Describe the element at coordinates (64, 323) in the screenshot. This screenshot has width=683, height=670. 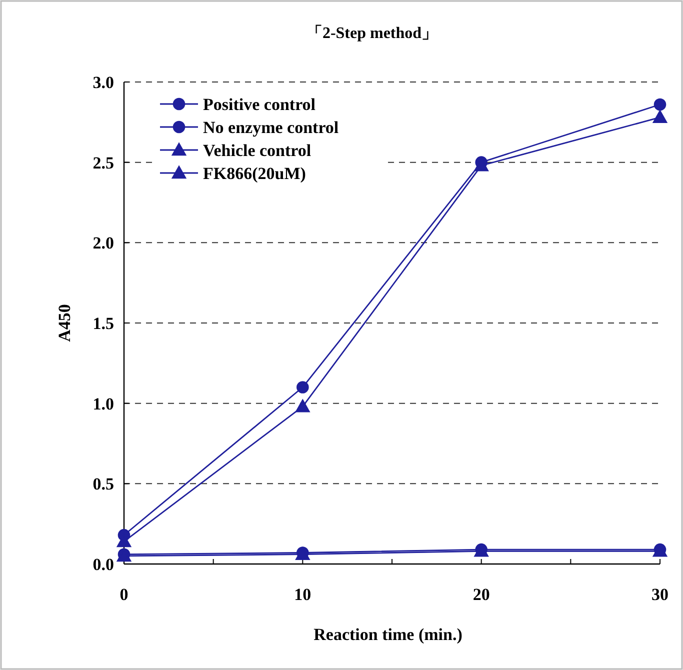
I see `y-axis-title: A450` at that location.